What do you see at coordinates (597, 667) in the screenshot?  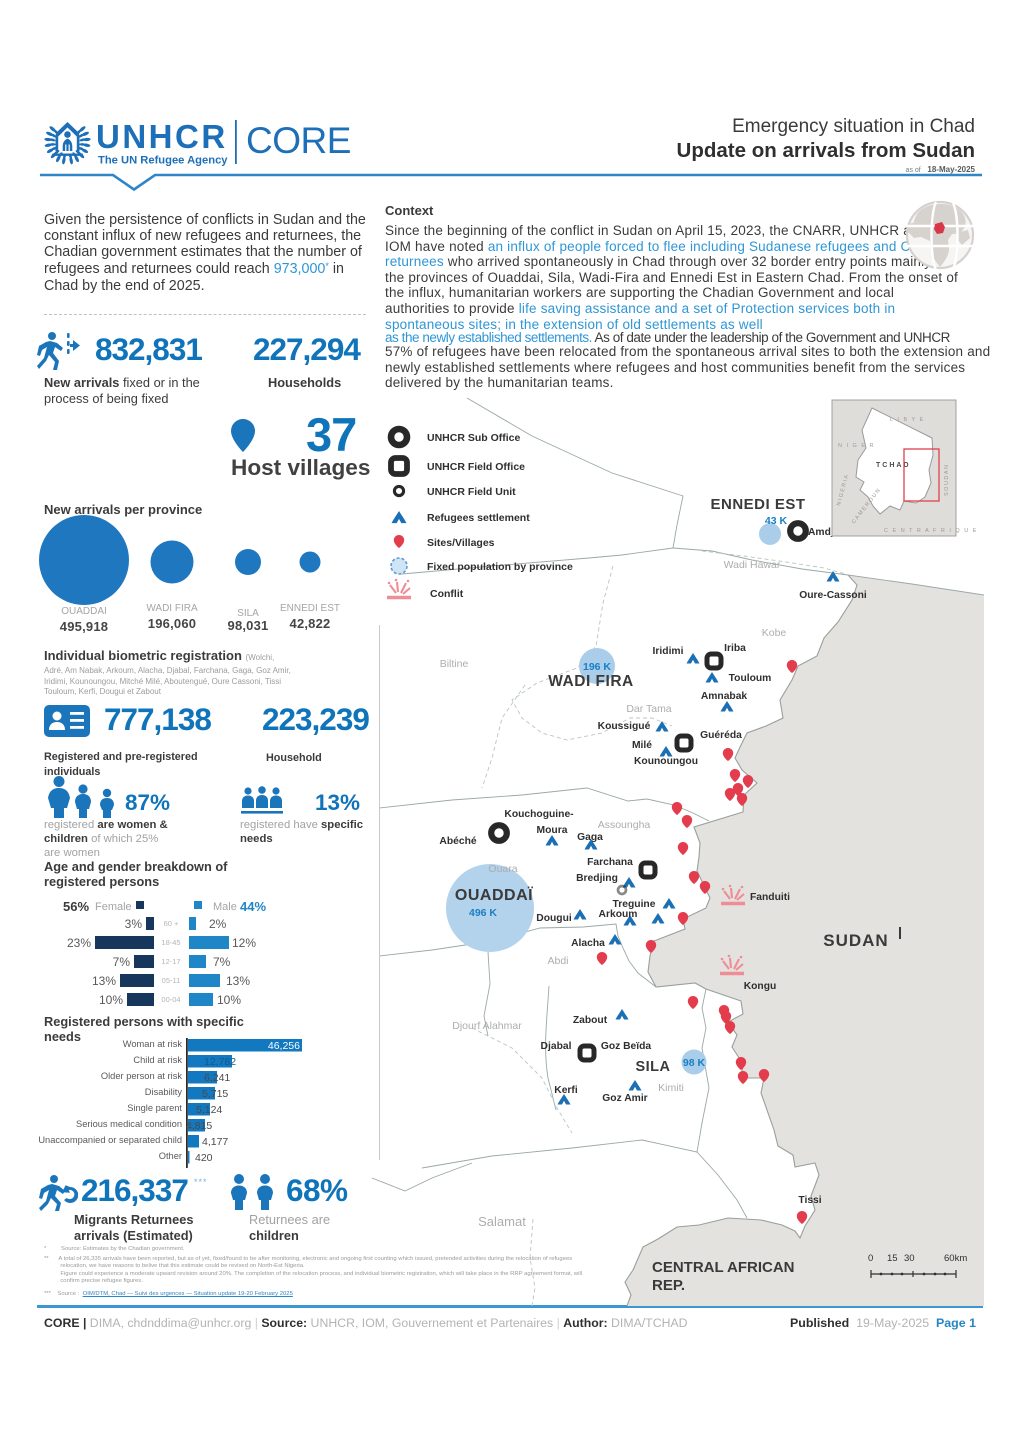 I see `svg-text: 196 K` at bounding box center [597, 667].